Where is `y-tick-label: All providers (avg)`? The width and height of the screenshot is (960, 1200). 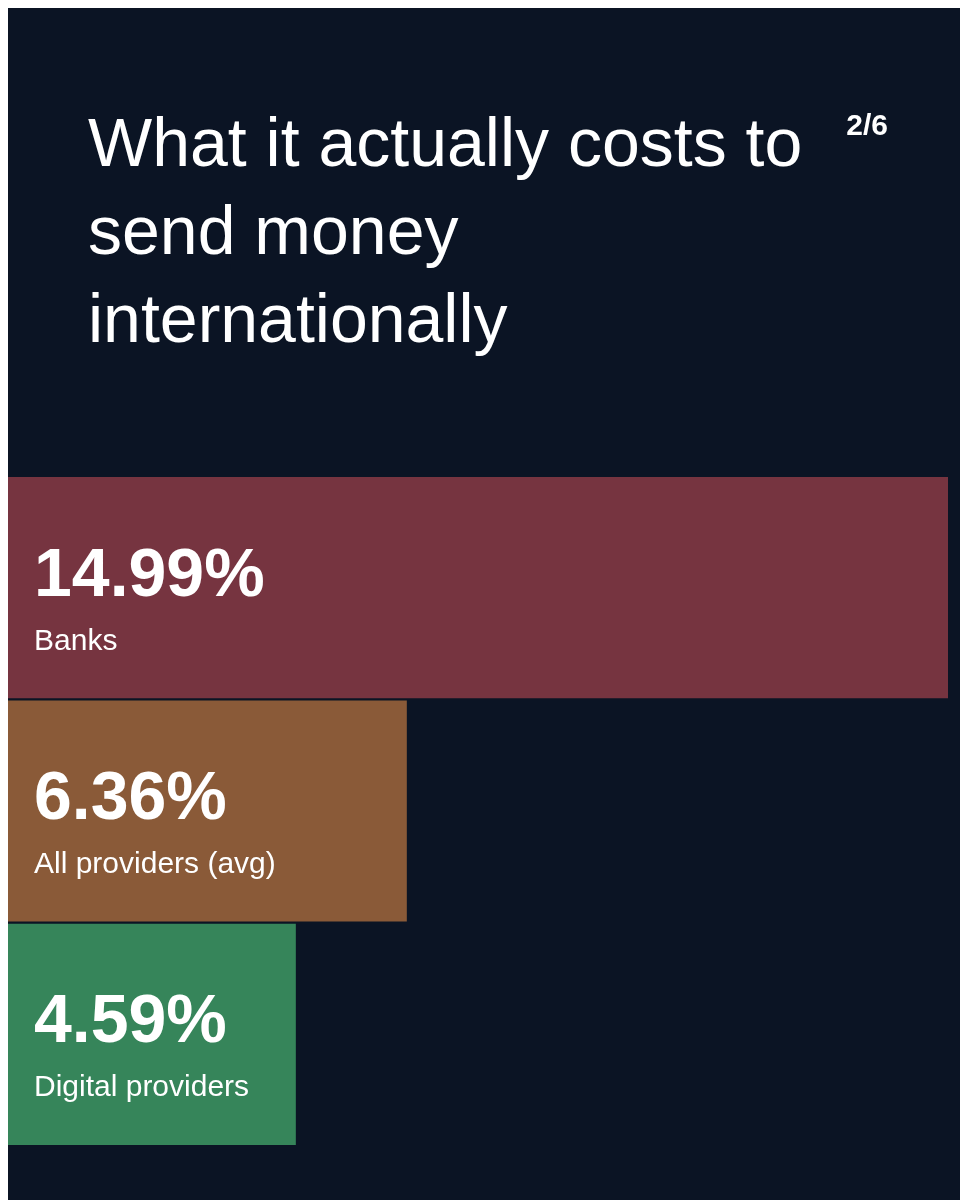 y-tick-label: All providers (avg) is located at coordinates (155, 862).